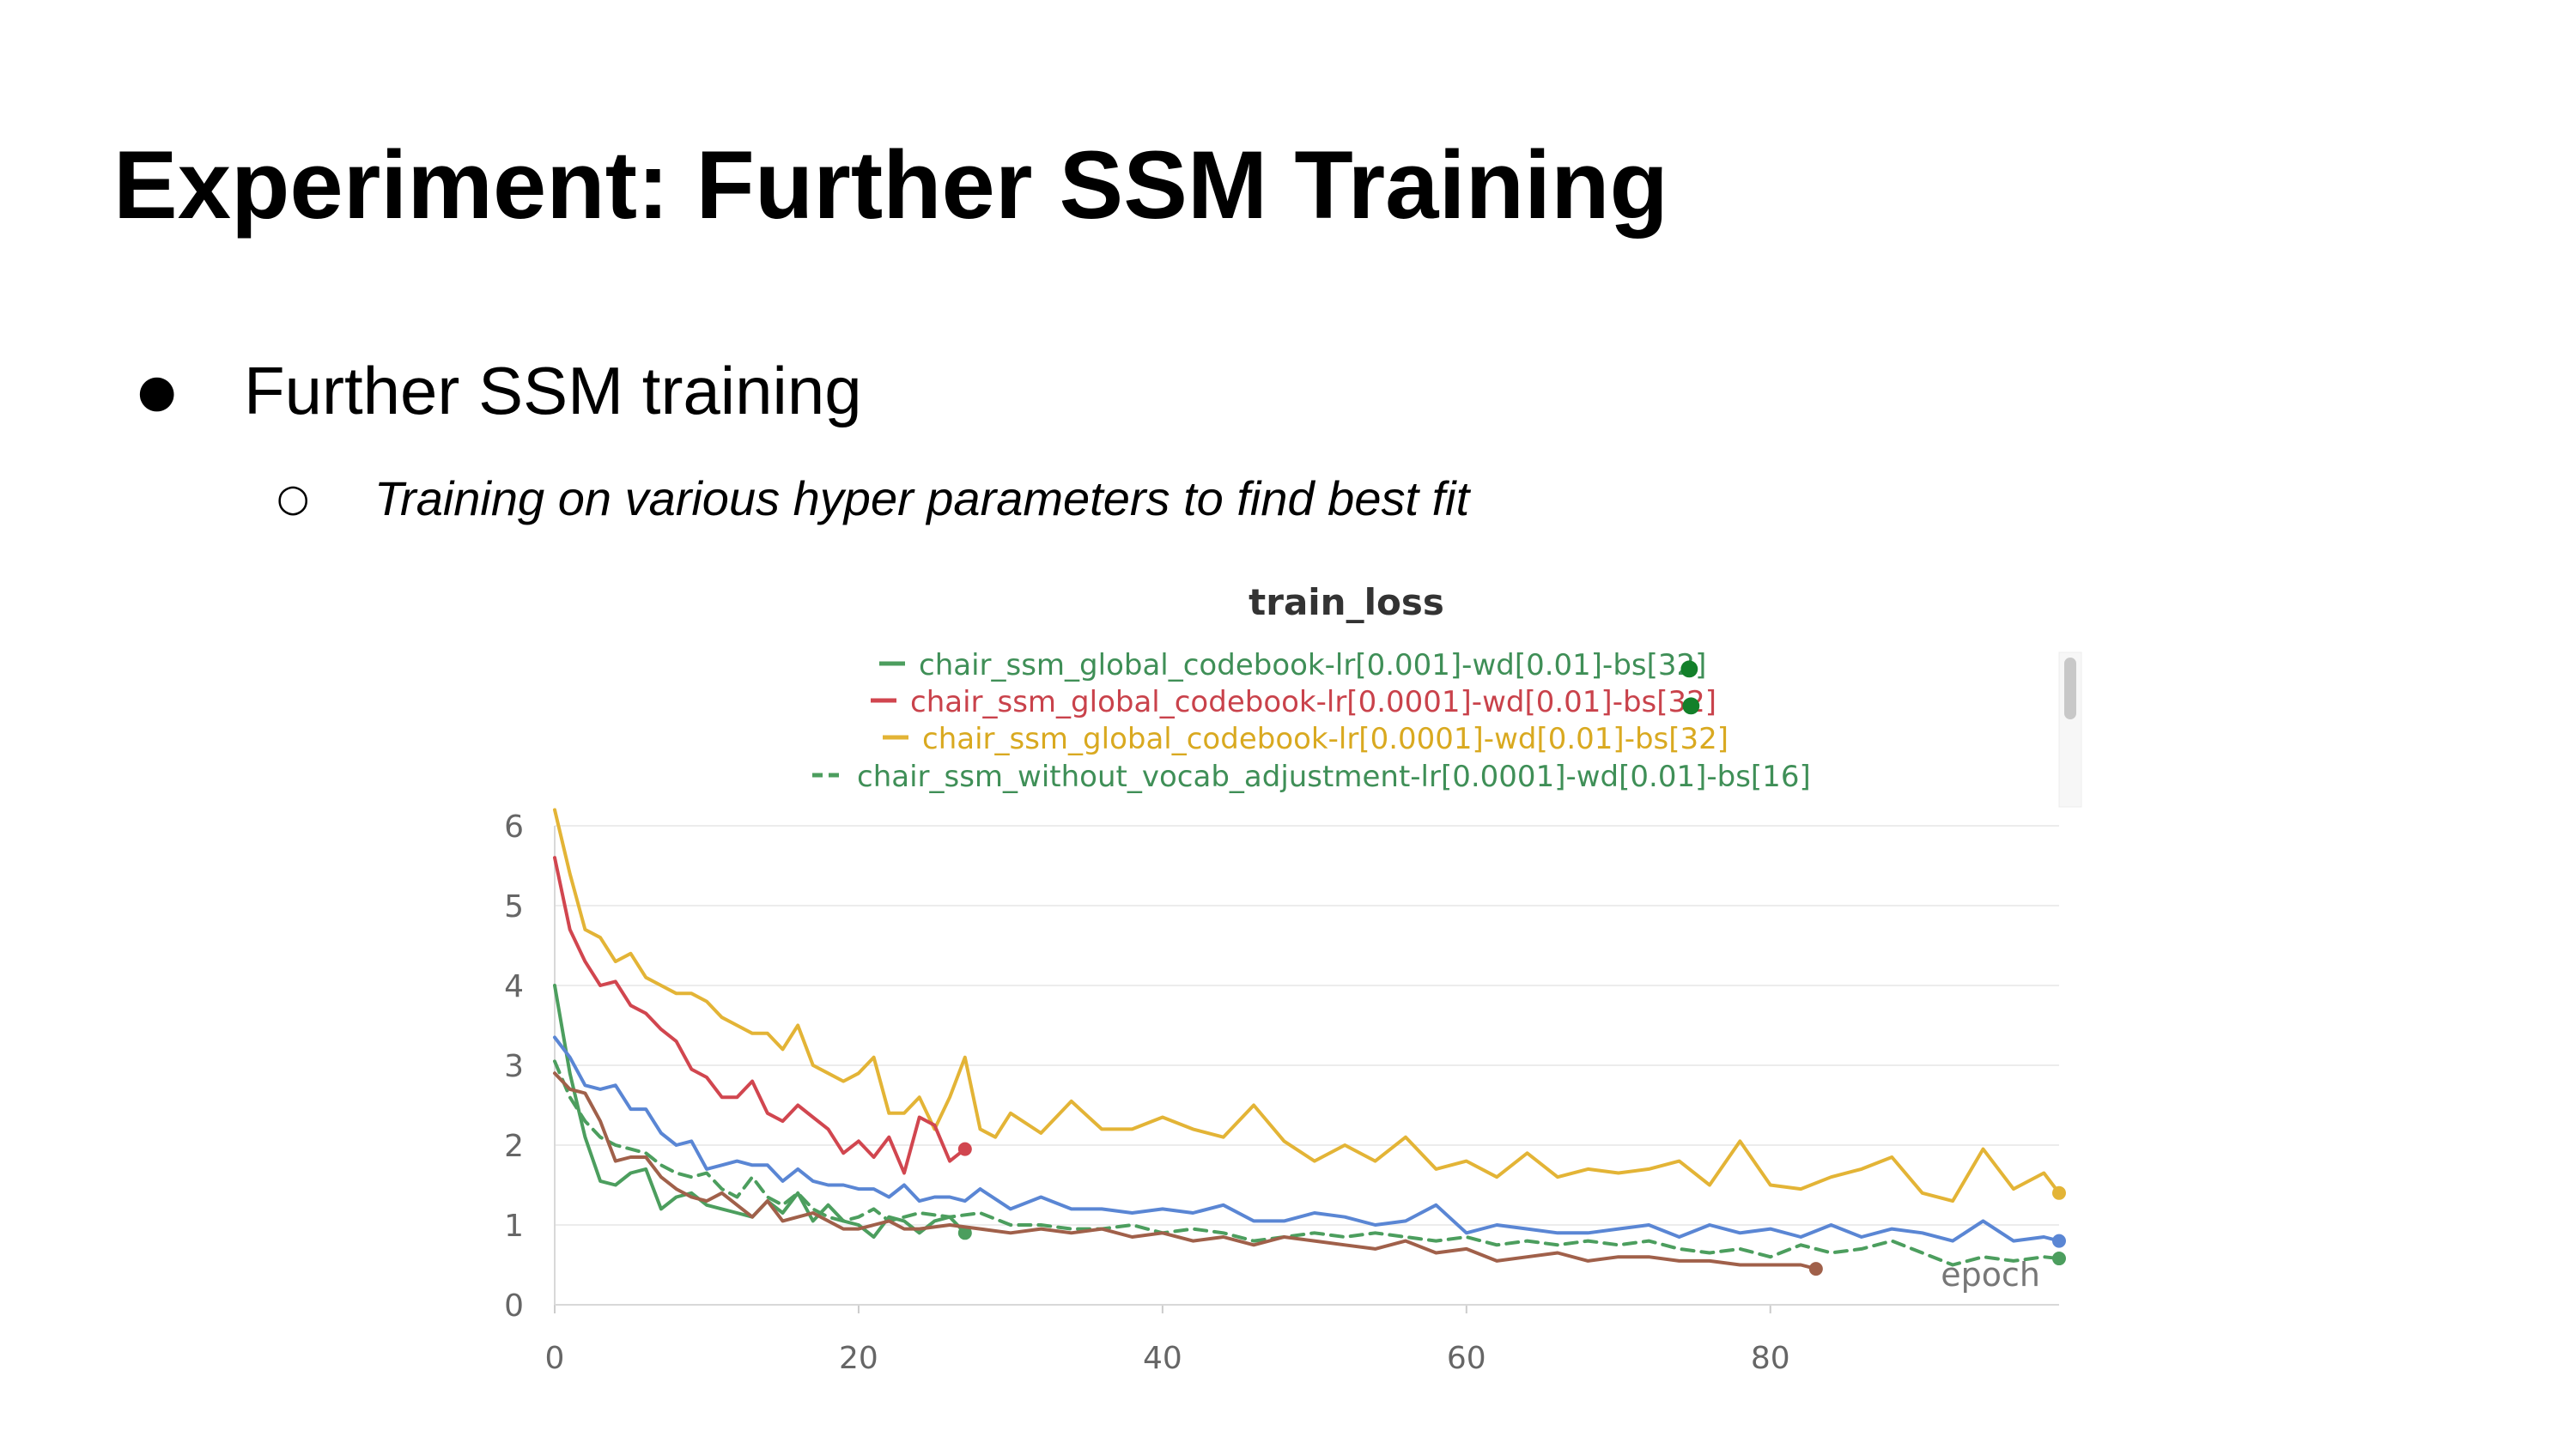 Image resolution: width=2576 pixels, height=1449 pixels. What do you see at coordinates (514, 1226) in the screenshot?
I see `y-tick-label: 1` at bounding box center [514, 1226].